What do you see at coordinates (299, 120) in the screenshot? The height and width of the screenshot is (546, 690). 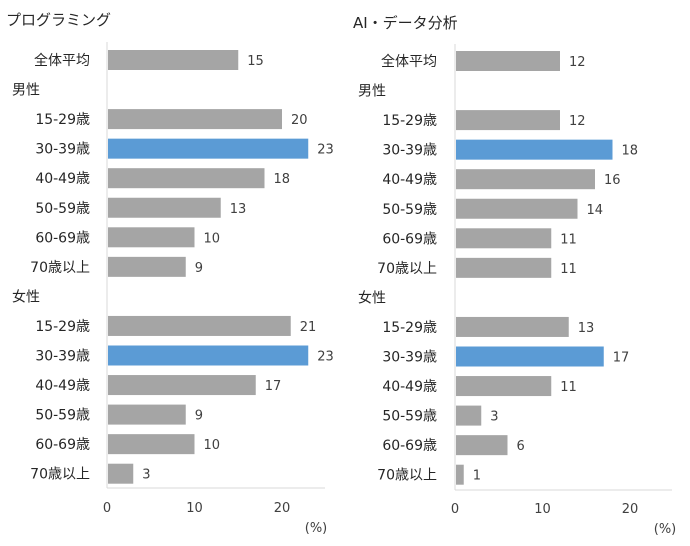 I see `data-label: 20` at bounding box center [299, 120].